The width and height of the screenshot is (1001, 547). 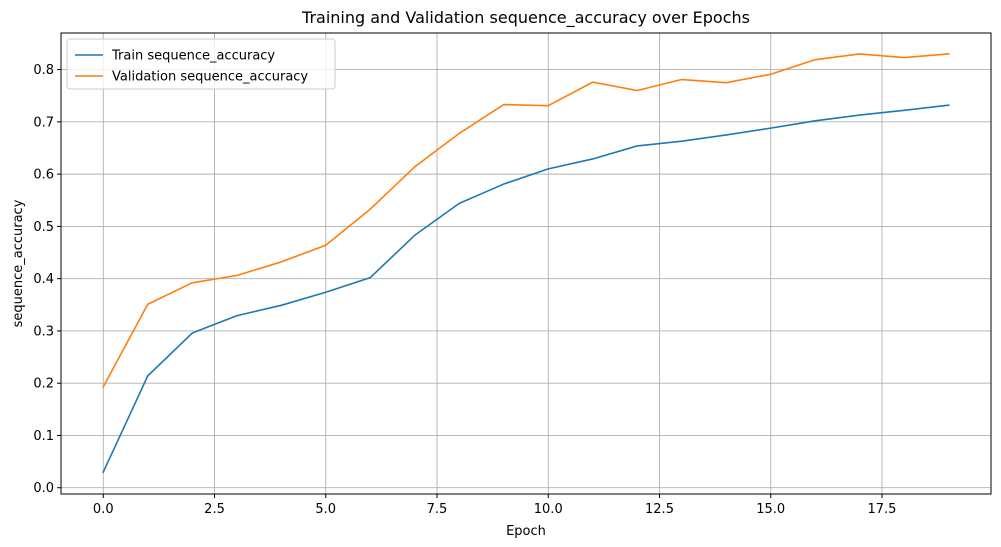 I want to click on y-tick-label: 0.7, so click(x=43, y=122).